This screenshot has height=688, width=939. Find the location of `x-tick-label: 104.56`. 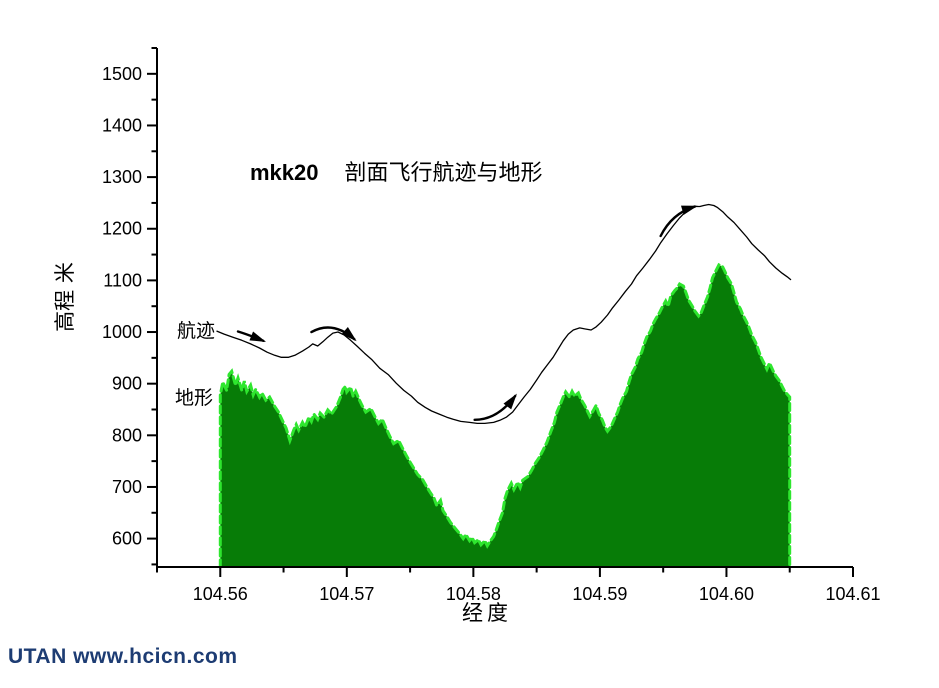

x-tick-label: 104.56 is located at coordinates (220, 594).